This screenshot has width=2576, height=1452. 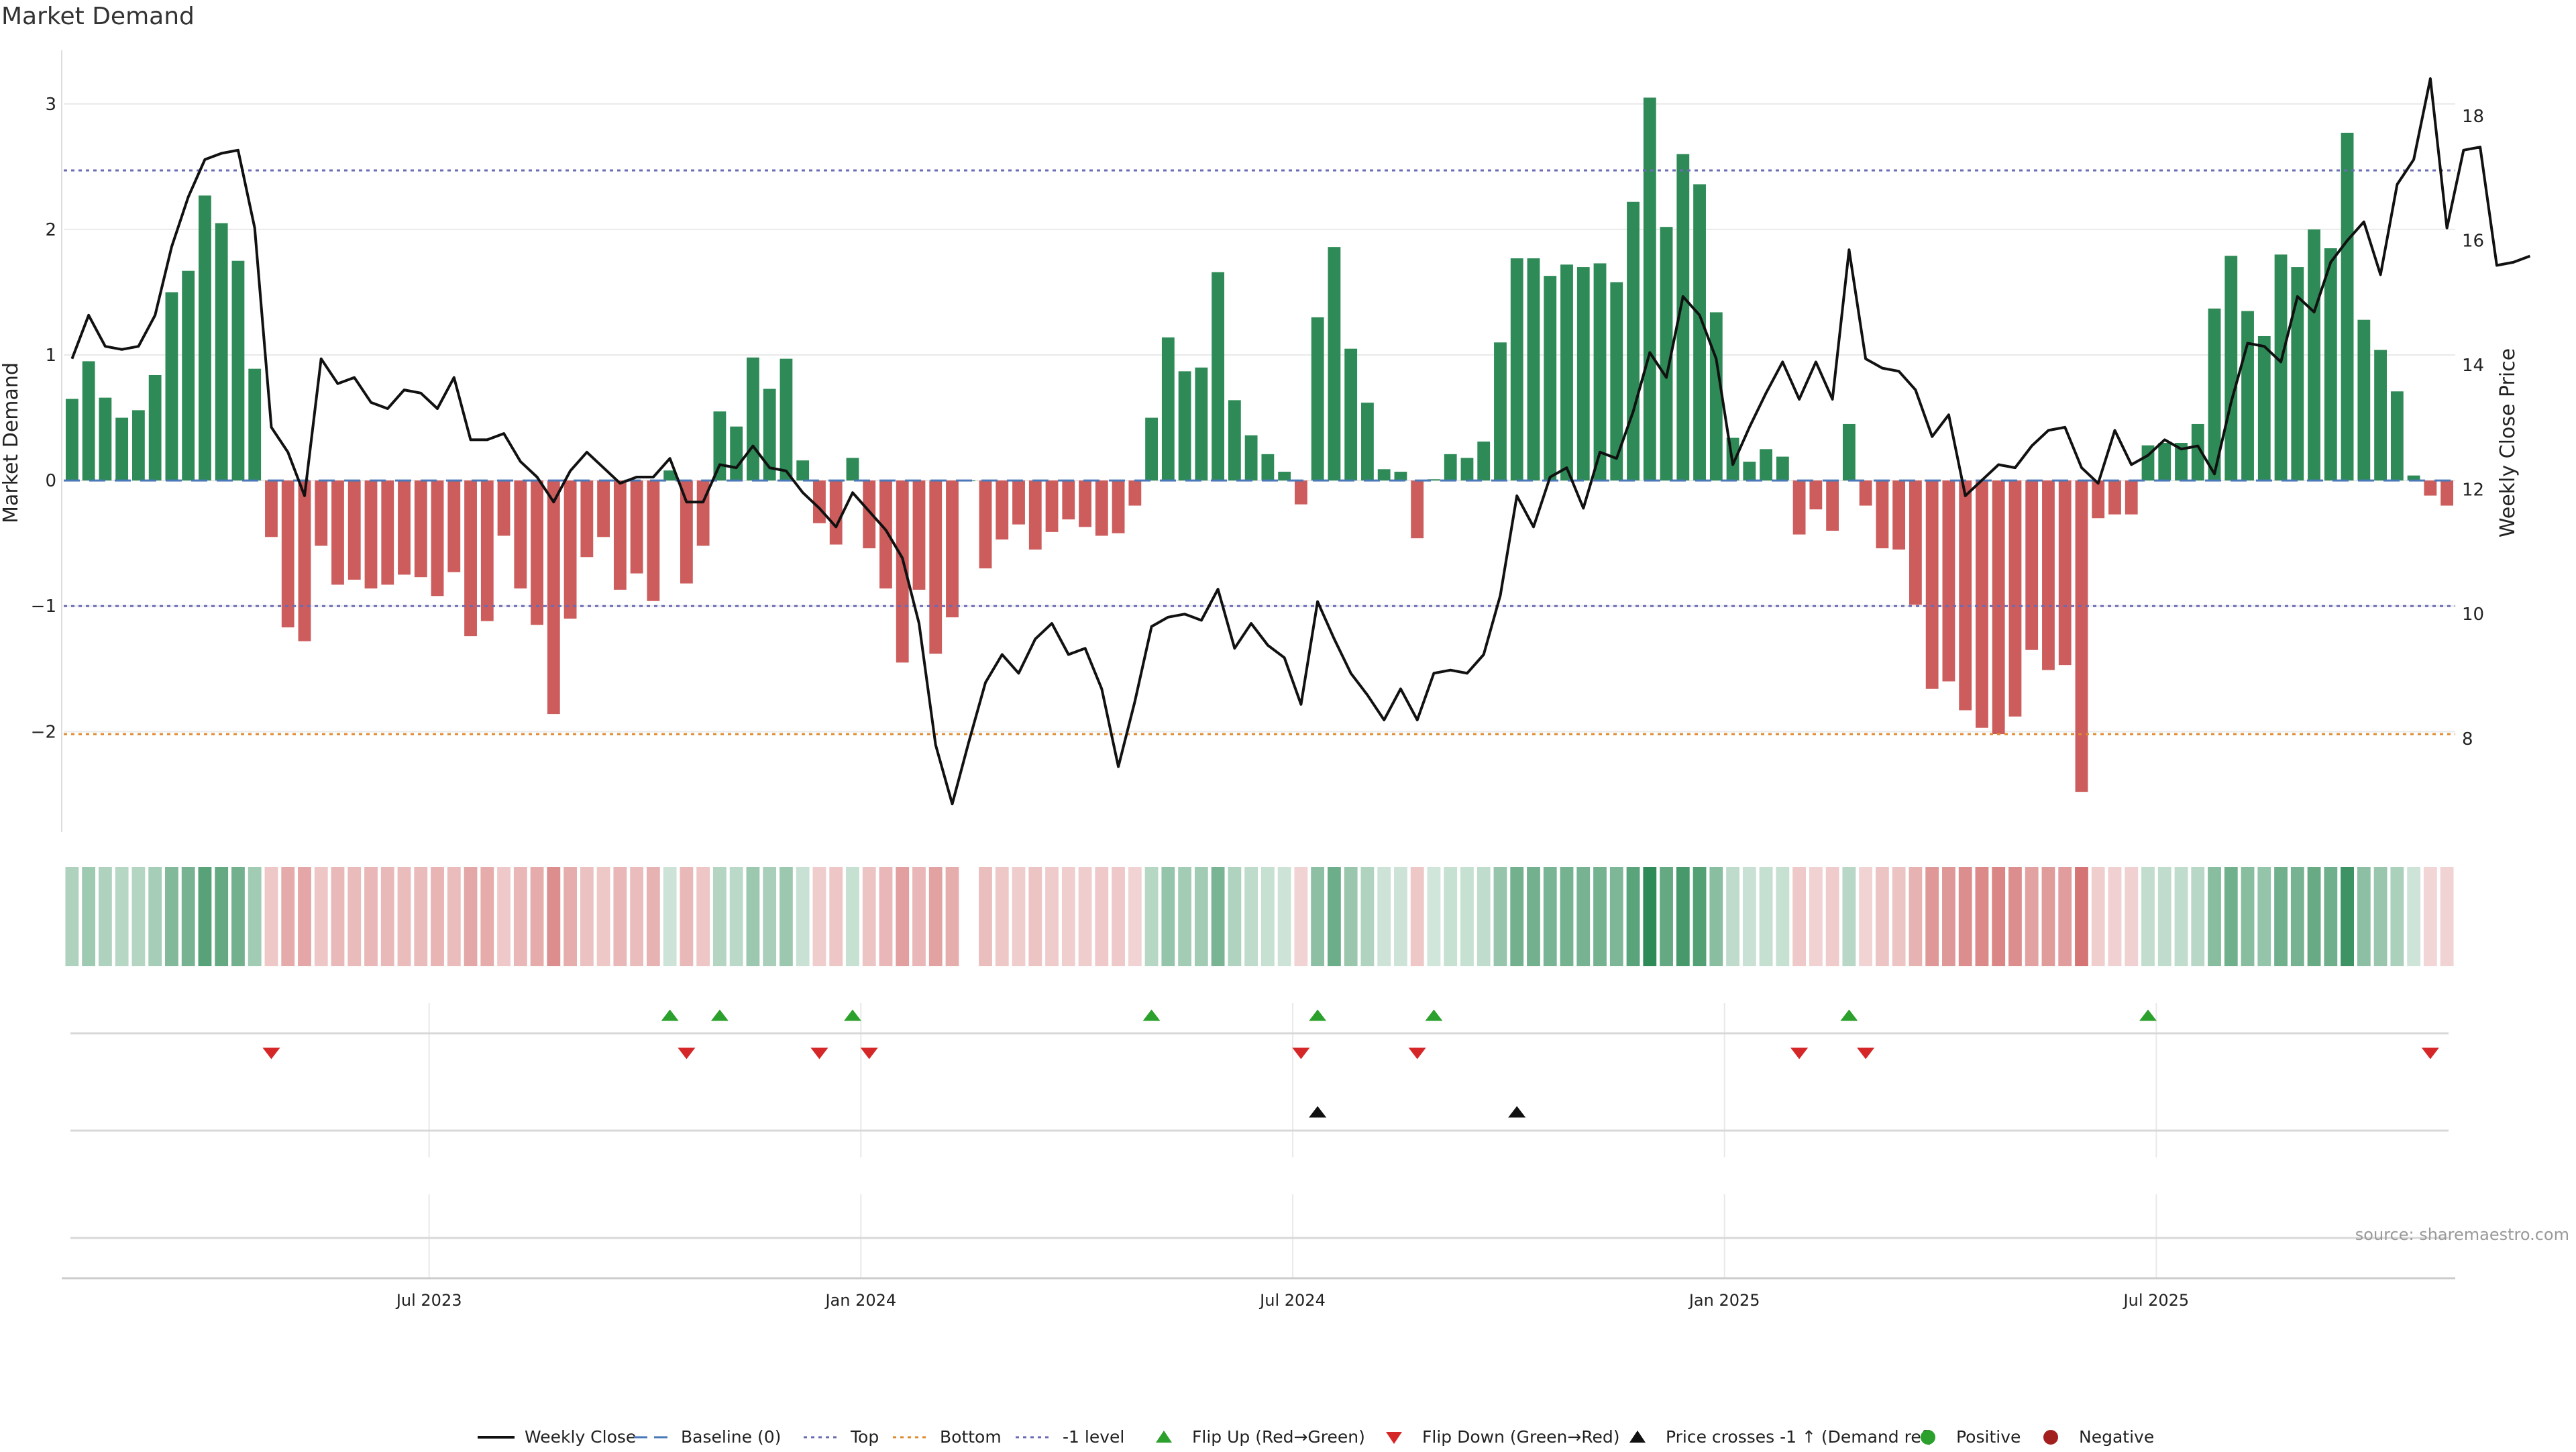 I want to click on y-tick-label: 3, so click(x=50, y=105).